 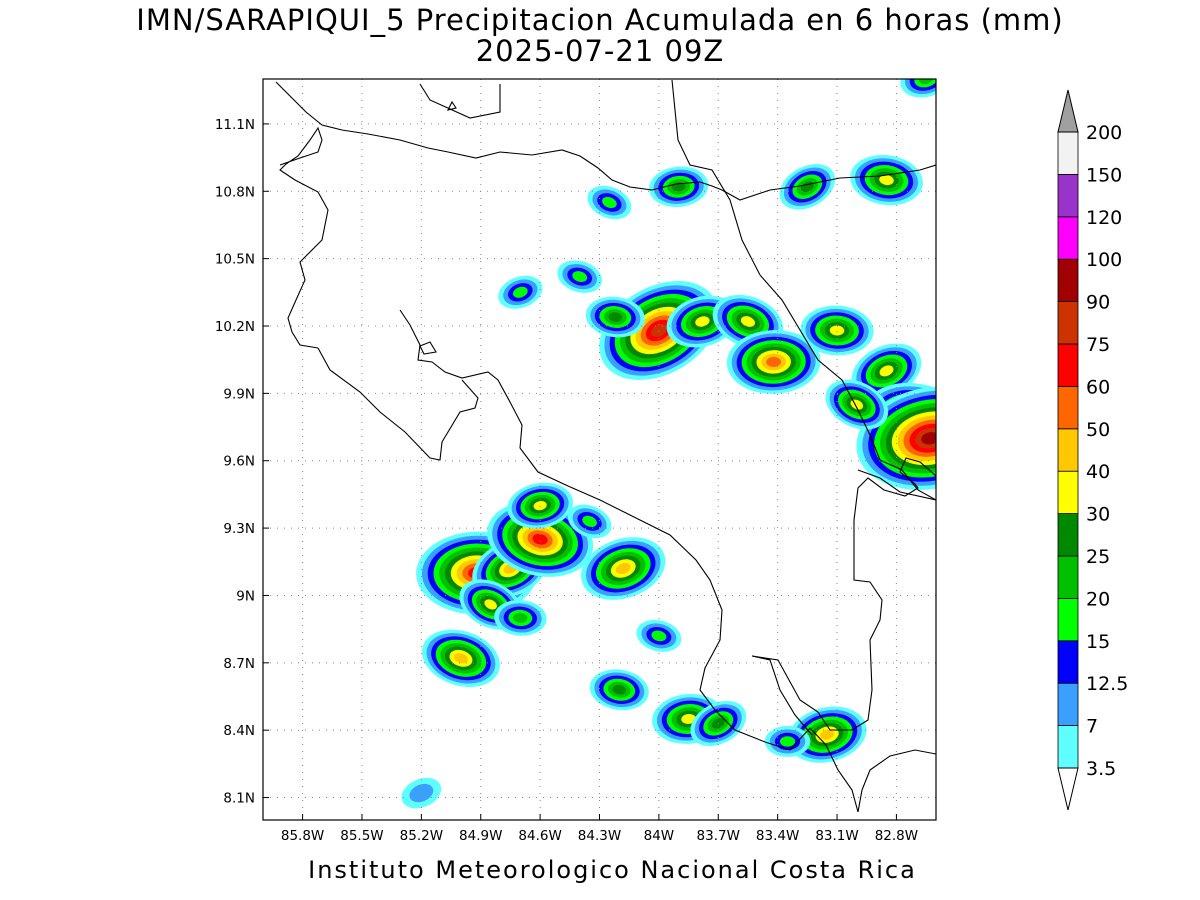 I want to click on lat-tick-label: 9.6N, so click(x=239, y=462).